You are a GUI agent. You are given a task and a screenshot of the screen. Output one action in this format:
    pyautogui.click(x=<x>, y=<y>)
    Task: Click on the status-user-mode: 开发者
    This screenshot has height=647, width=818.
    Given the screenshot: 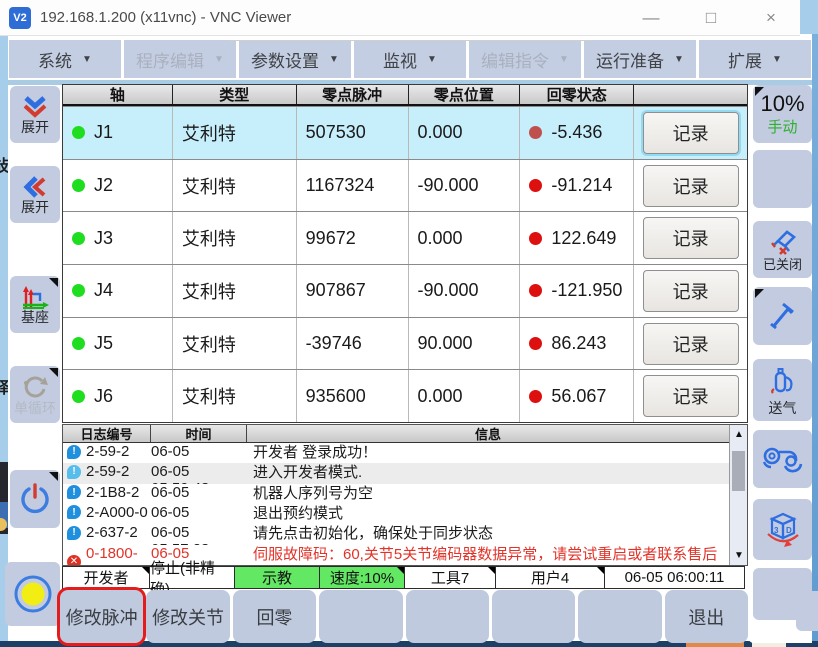 What is the action you would take?
    pyautogui.click(x=106, y=577)
    